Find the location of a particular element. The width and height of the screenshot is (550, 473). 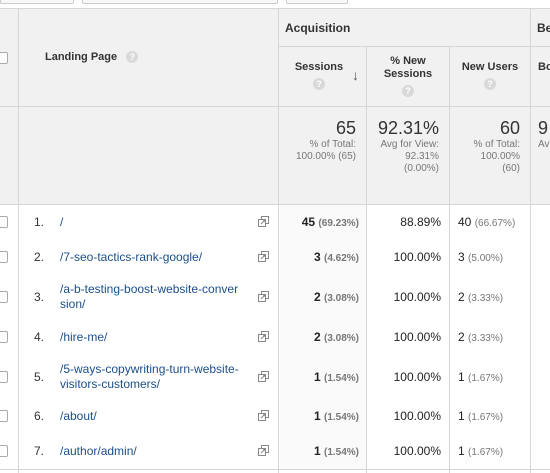

sessions-value: 2 is located at coordinates (317, 337).